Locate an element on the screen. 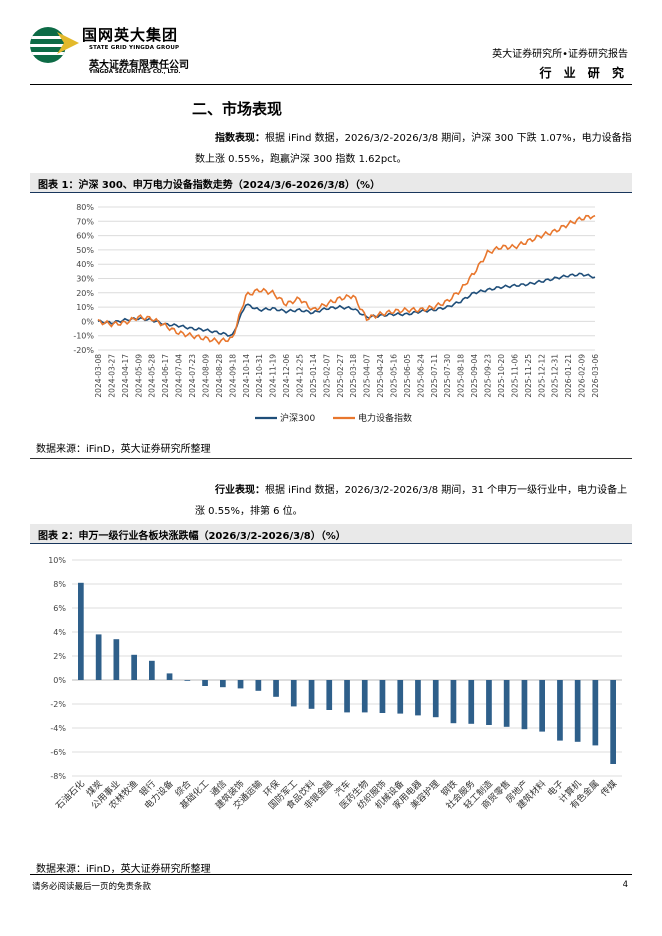 Image resolution: width=662 pixels, height=936 pixels. logo-arrow-icon is located at coordinates (68, 43).